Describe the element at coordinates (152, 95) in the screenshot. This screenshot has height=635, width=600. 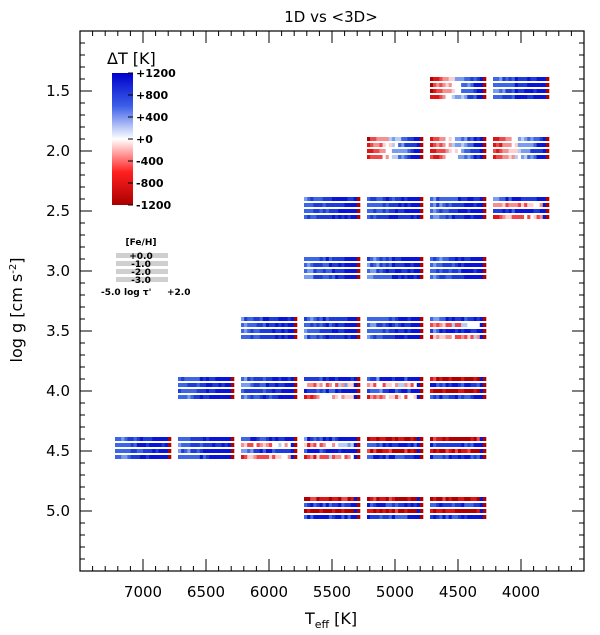
I see `colorbar-label: +800` at that location.